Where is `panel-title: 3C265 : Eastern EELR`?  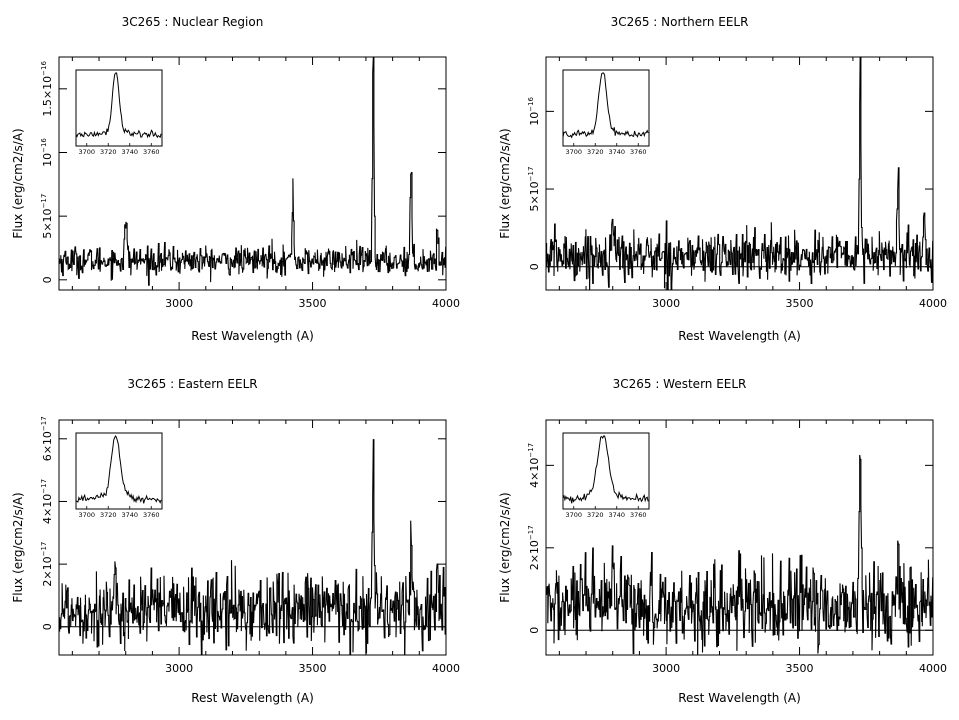 panel-title: 3C265 : Eastern EELR is located at coordinates (192, 384).